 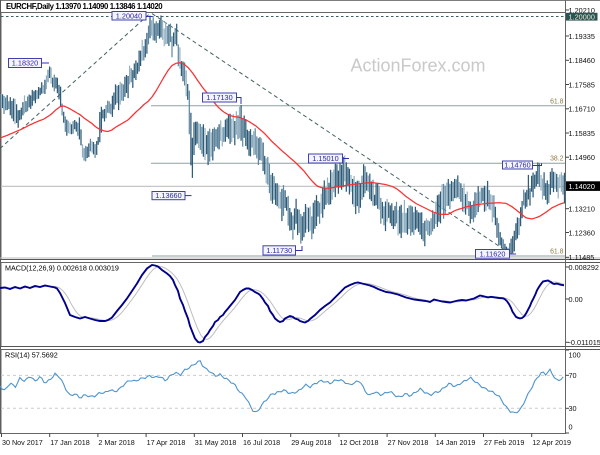 What do you see at coordinates (129, 15) in the screenshot?
I see `svg-text: 1.20040` at bounding box center [129, 15].